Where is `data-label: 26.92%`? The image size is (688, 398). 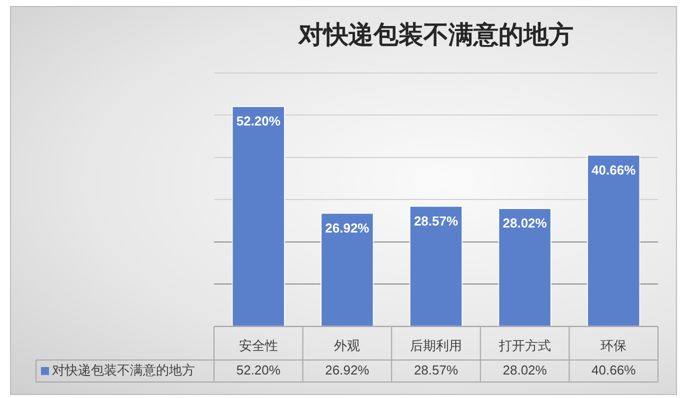 data-label: 26.92% is located at coordinates (347, 370).